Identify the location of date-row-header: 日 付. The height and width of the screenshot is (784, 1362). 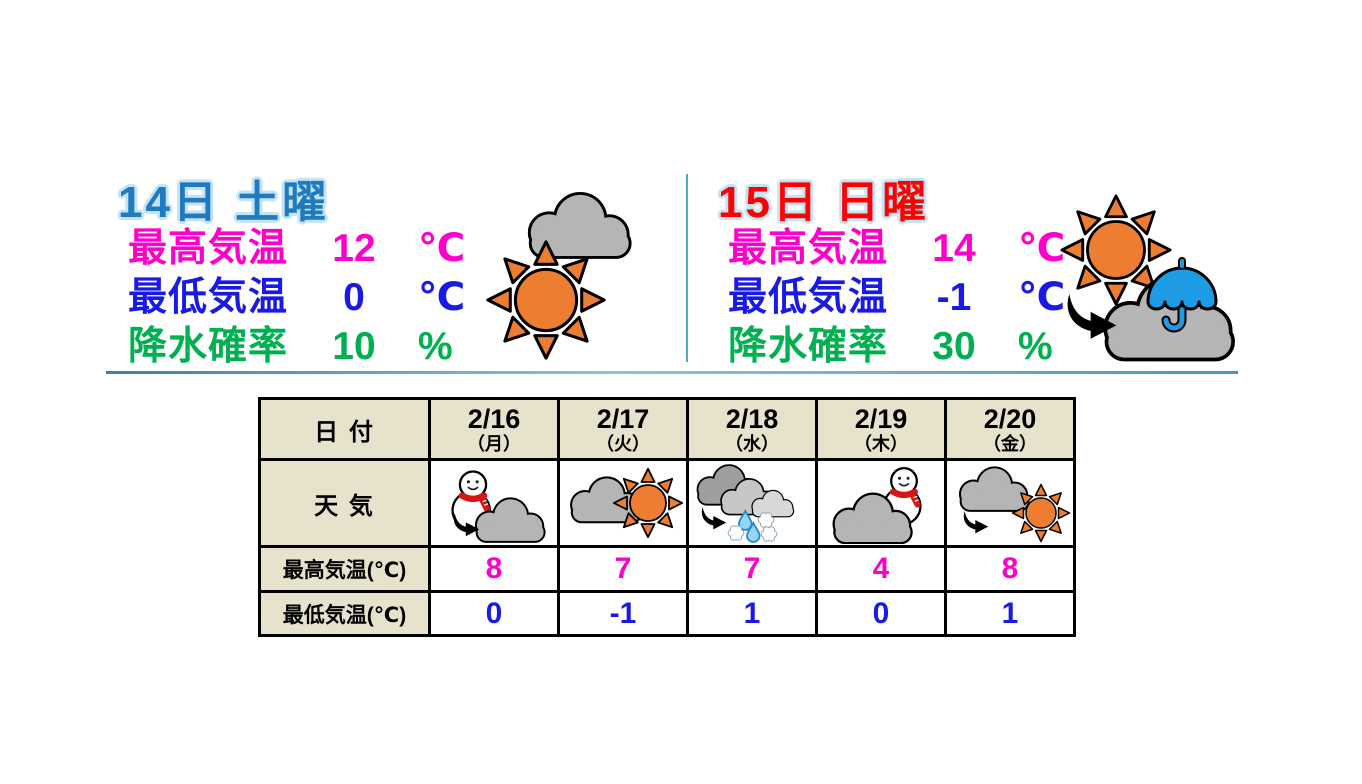
(344, 429).